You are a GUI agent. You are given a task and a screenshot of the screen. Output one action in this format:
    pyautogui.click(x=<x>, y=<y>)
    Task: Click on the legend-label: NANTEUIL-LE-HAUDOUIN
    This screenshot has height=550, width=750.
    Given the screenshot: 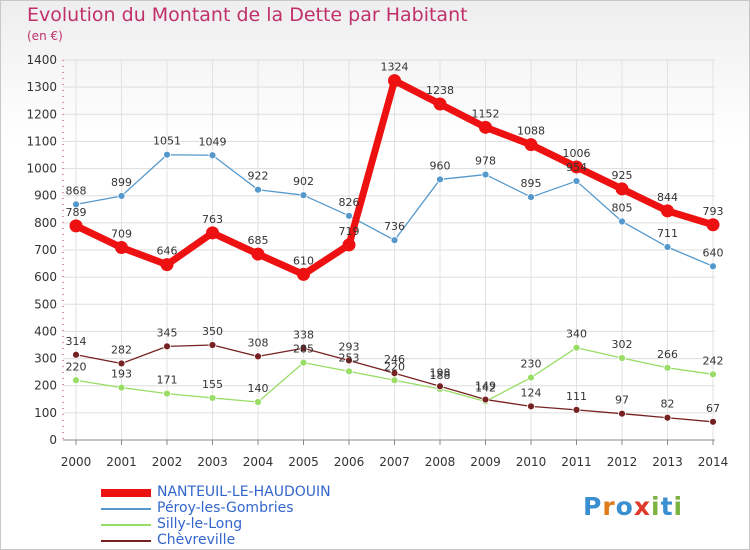 What is the action you would take?
    pyautogui.click(x=244, y=492)
    